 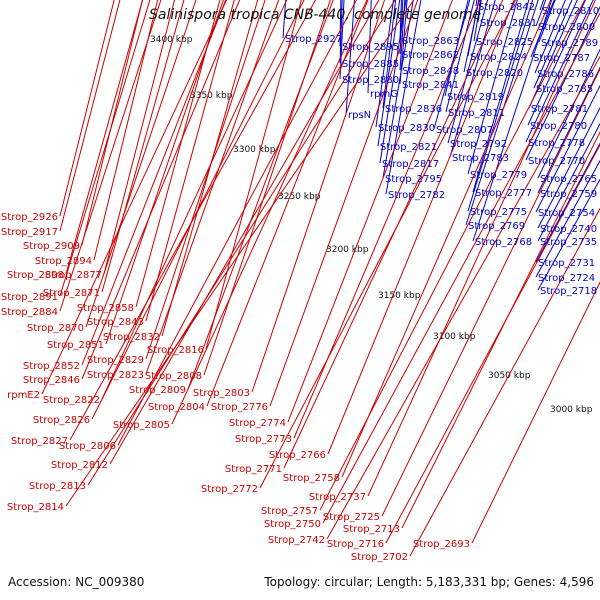 What do you see at coordinates (297, 455) in the screenshot?
I see `gene-label: Strop_2766` at bounding box center [297, 455].